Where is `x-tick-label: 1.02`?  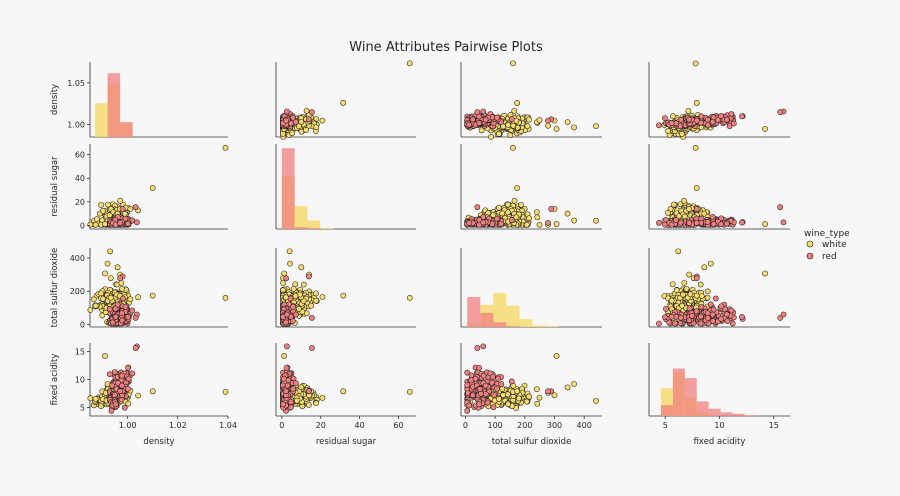 x-tick-label: 1.02 is located at coordinates (178, 425).